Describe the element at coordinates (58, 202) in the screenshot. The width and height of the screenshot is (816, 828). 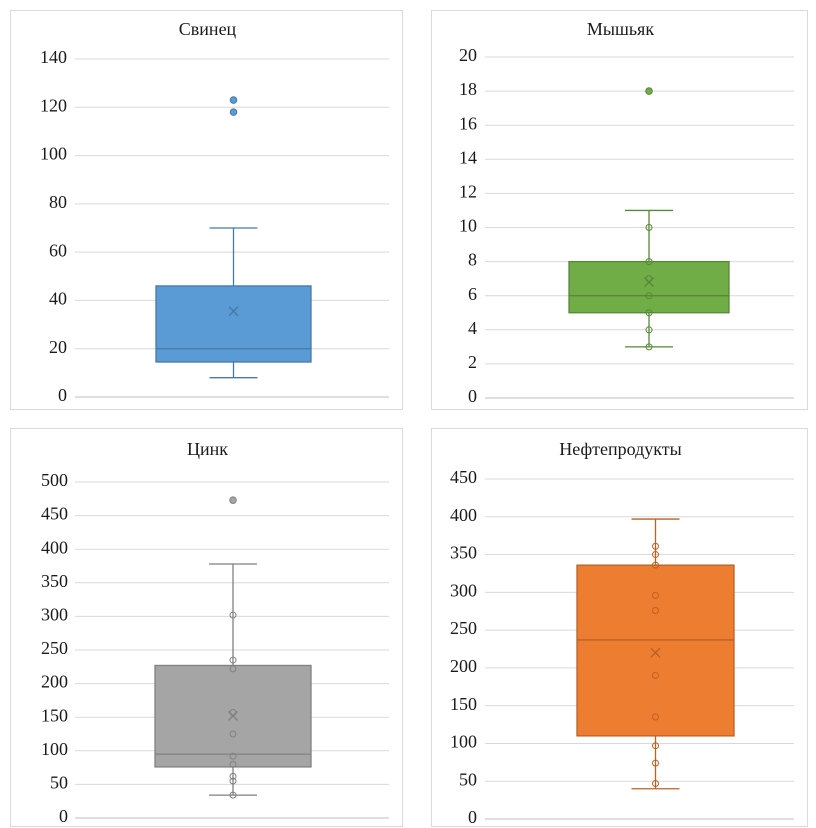
I see `y-tick-label: 80` at that location.